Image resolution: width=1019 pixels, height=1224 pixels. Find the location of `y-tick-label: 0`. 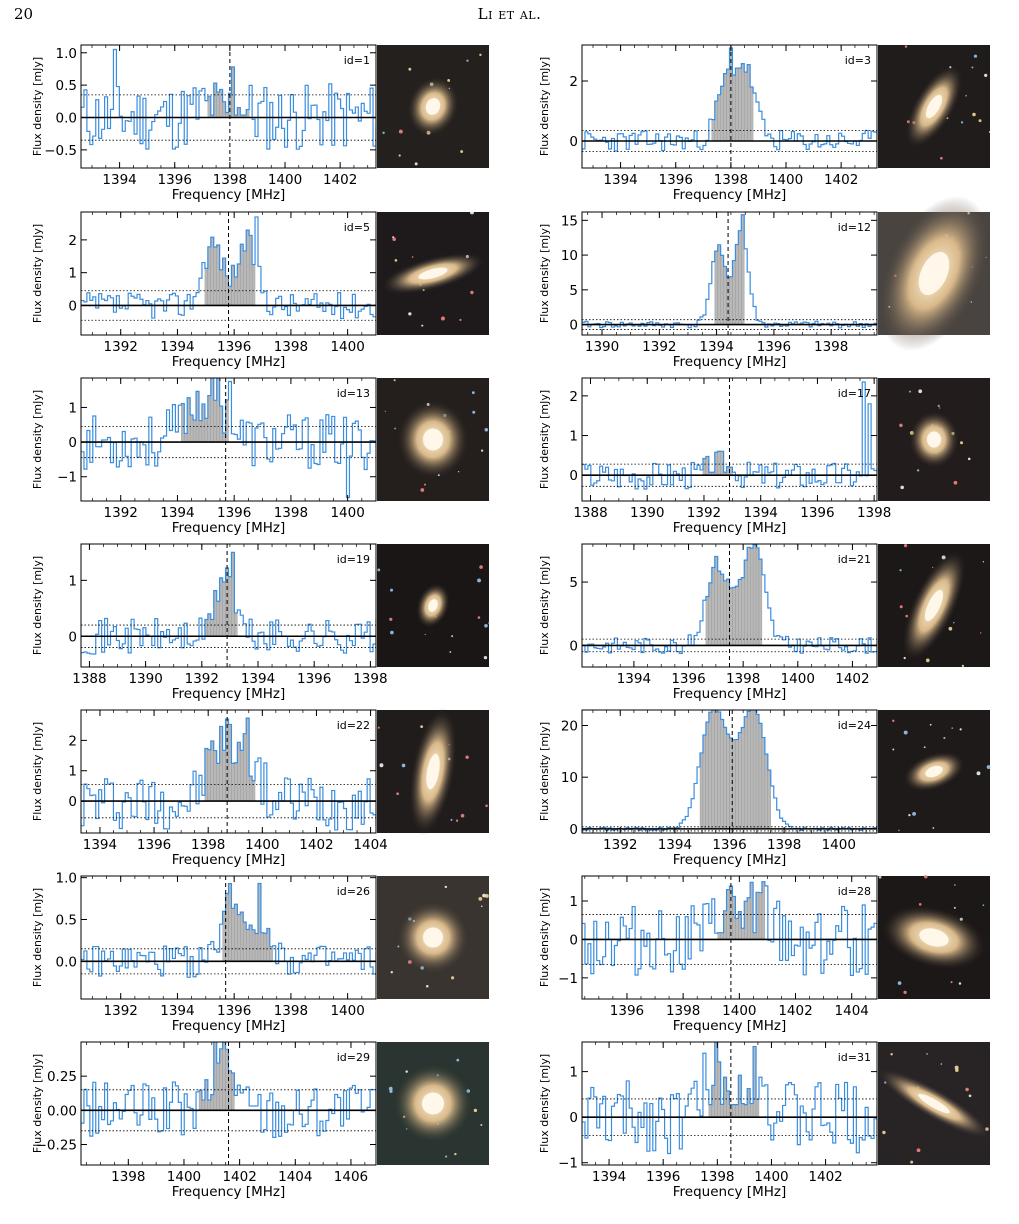

y-tick-label: 0 is located at coordinates (72, 306).